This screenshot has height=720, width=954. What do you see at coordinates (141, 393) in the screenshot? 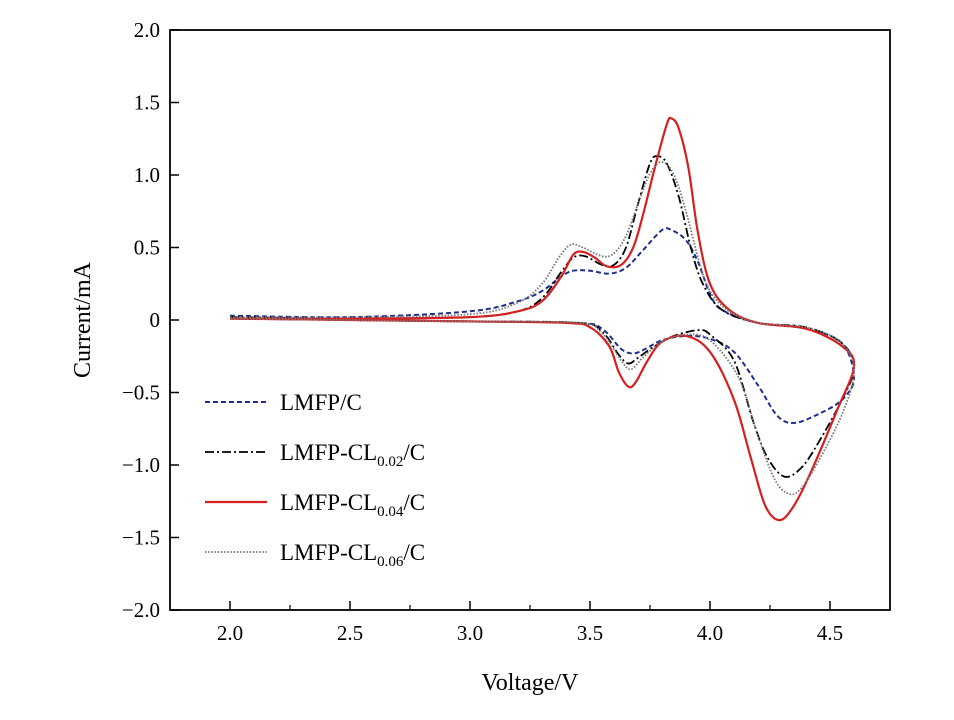
I see `y-tick-label: −0.5` at bounding box center [141, 393].